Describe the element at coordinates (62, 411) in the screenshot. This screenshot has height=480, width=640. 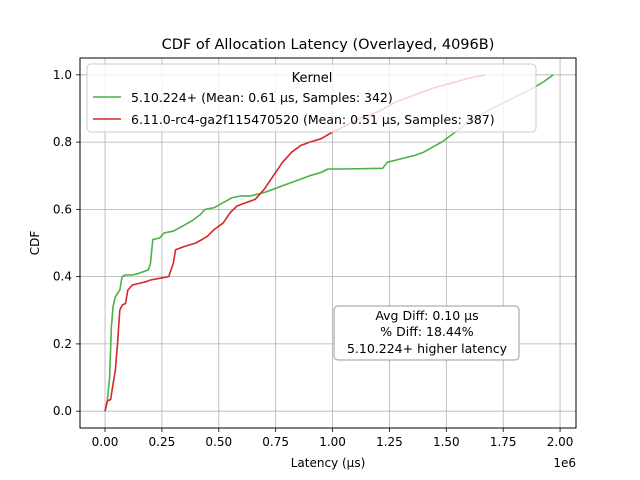
I see `y-tick-label: 0.0` at that location.